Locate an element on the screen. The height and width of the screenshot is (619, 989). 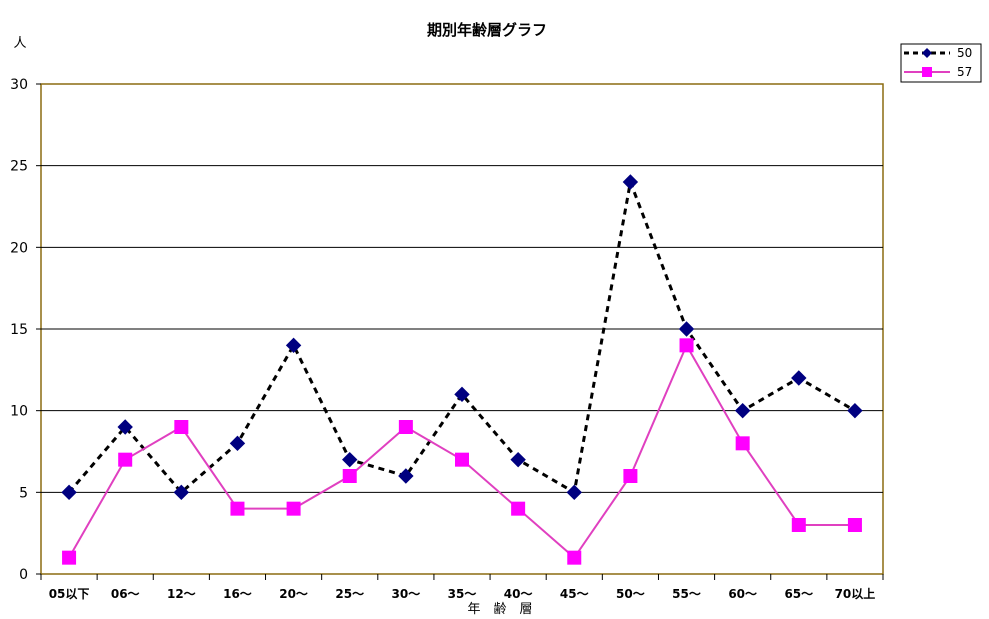
y-tick-label: 0 is located at coordinates (23, 575).